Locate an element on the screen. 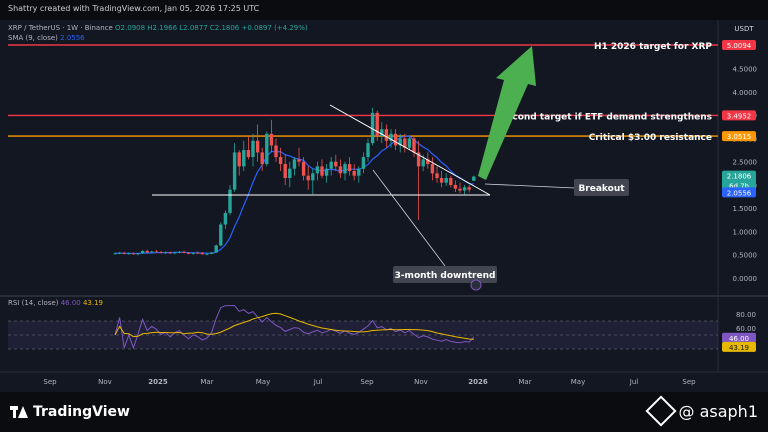 The height and width of the screenshot is (432, 768). rsi-ma-tag is located at coordinates (739, 346).